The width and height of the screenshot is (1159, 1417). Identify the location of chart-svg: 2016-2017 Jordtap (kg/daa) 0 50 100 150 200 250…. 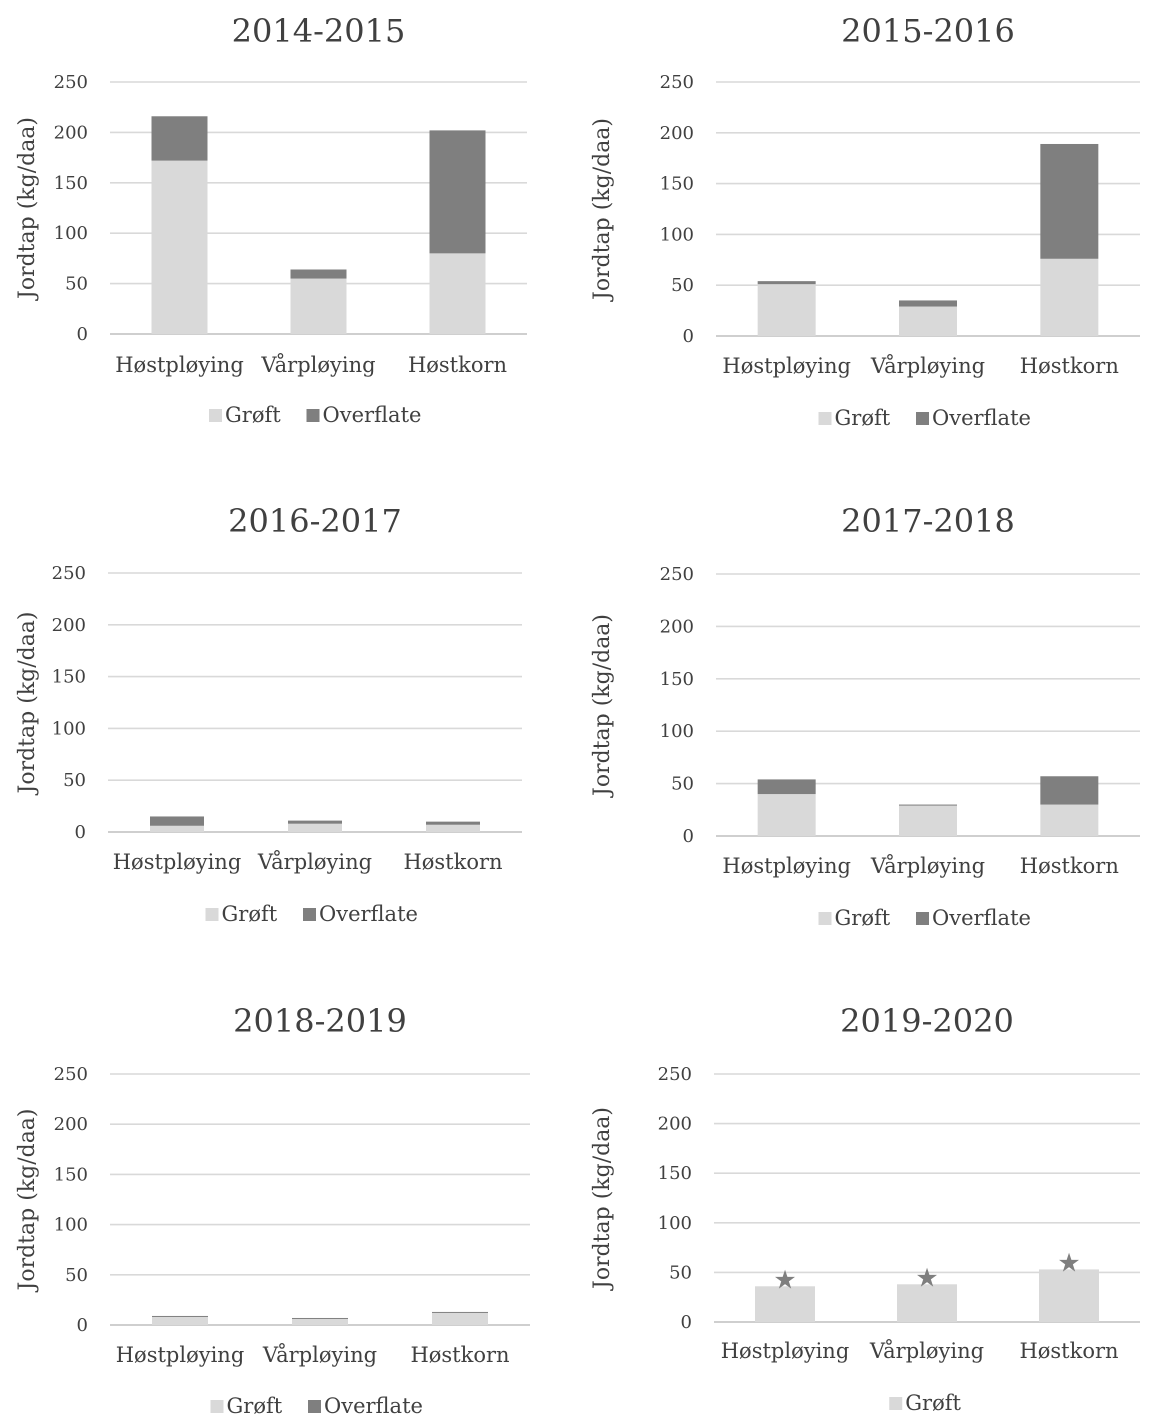
(268, 714).